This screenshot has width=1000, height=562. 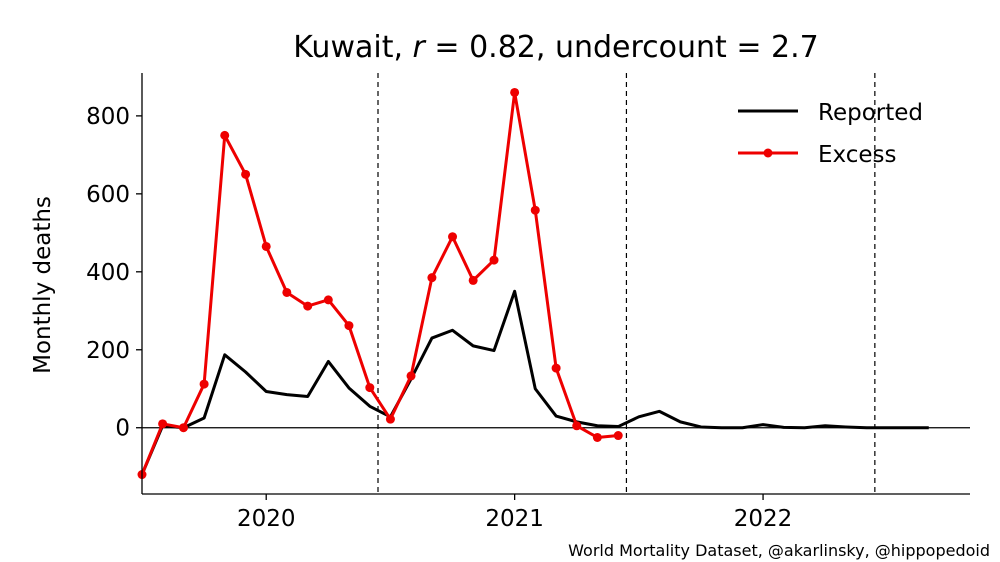 What do you see at coordinates (108, 351) in the screenshot?
I see `y-tick-label-1: 200` at bounding box center [108, 351].